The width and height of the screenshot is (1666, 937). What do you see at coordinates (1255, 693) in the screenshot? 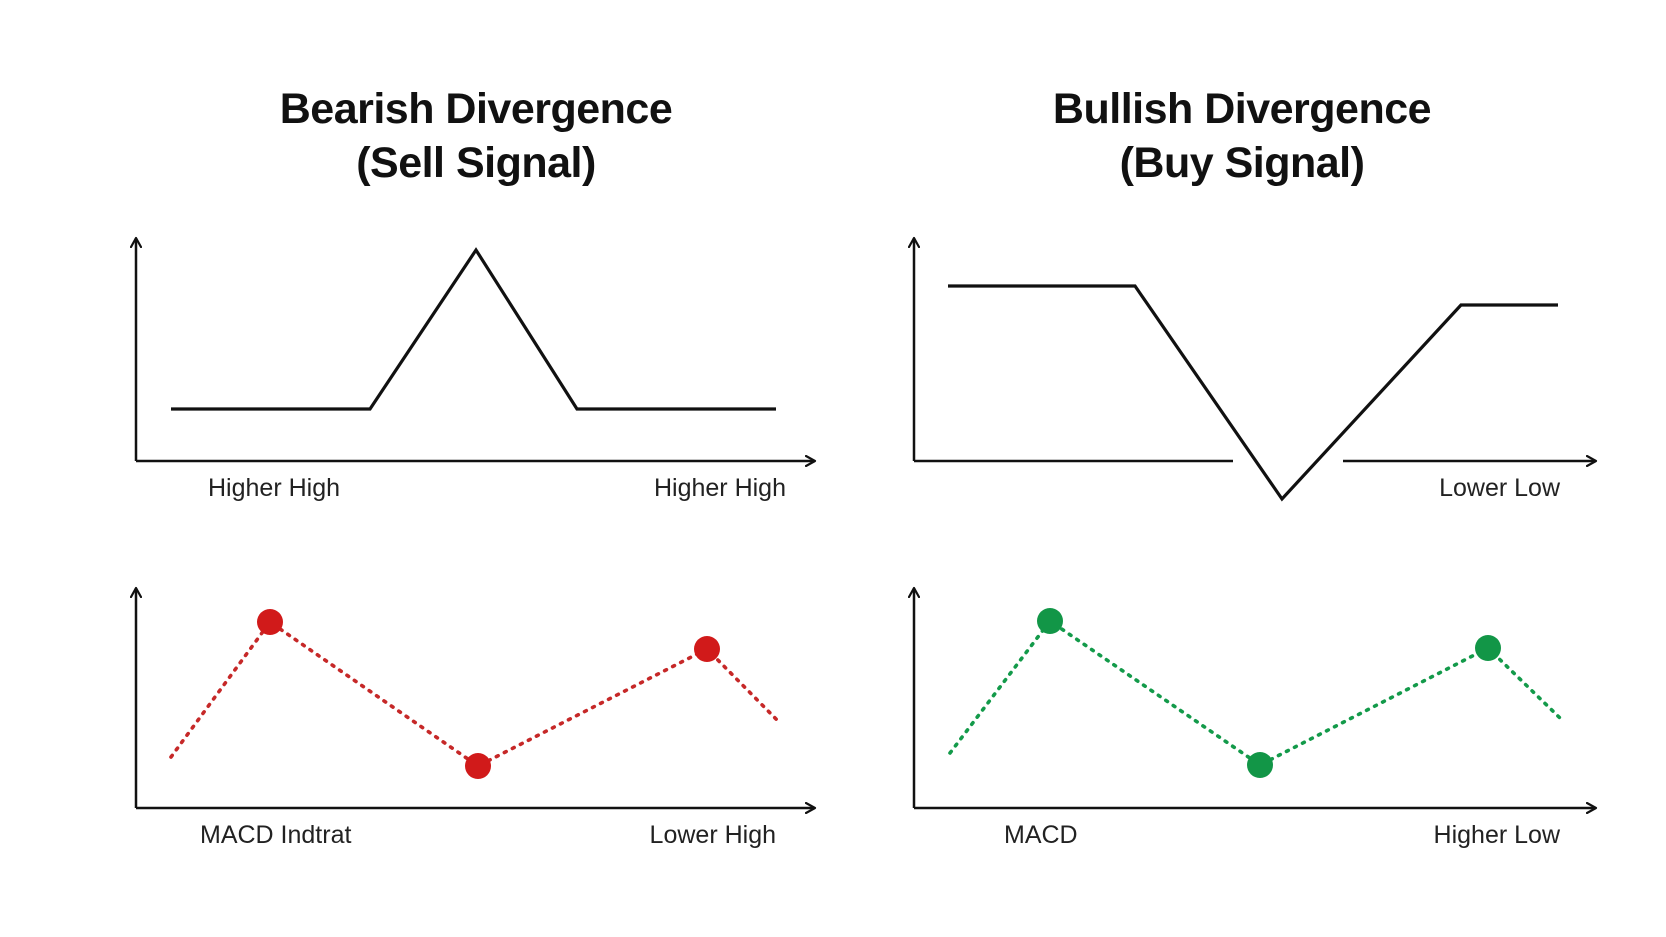
I see `bullish-macd-line` at bounding box center [1255, 693].